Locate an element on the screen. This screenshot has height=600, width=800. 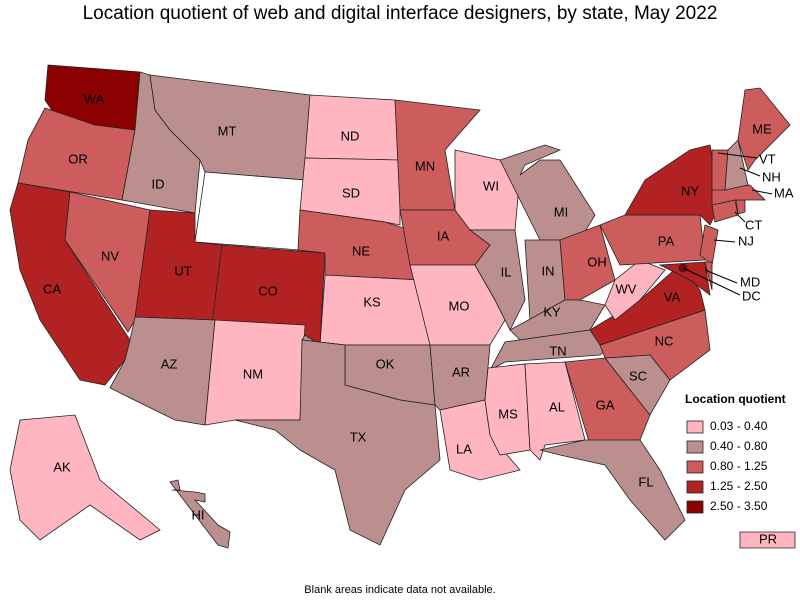
region-label: MS is located at coordinates (508, 413).